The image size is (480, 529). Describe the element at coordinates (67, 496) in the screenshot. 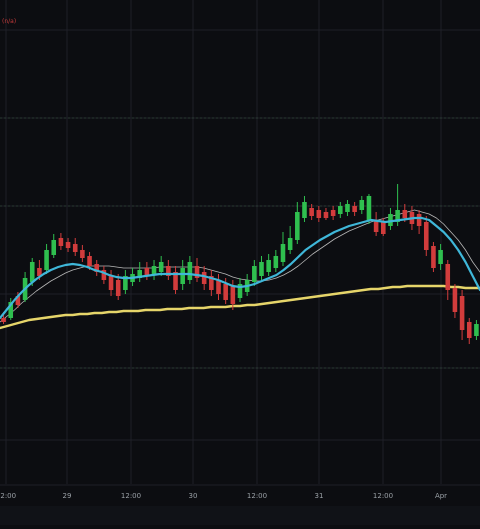

I see `x-tick-label: 29` at that location.